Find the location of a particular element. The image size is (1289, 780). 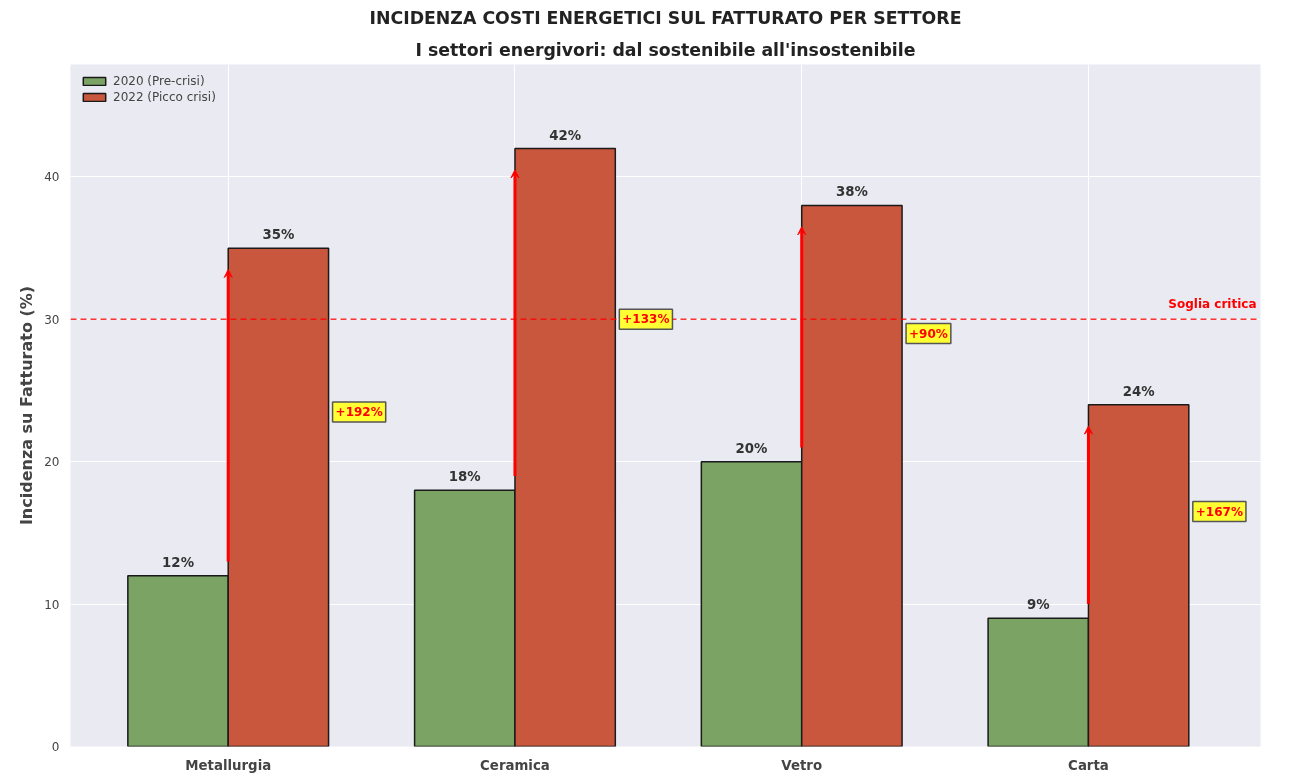

x-tick-label: Vetro is located at coordinates (802, 765).